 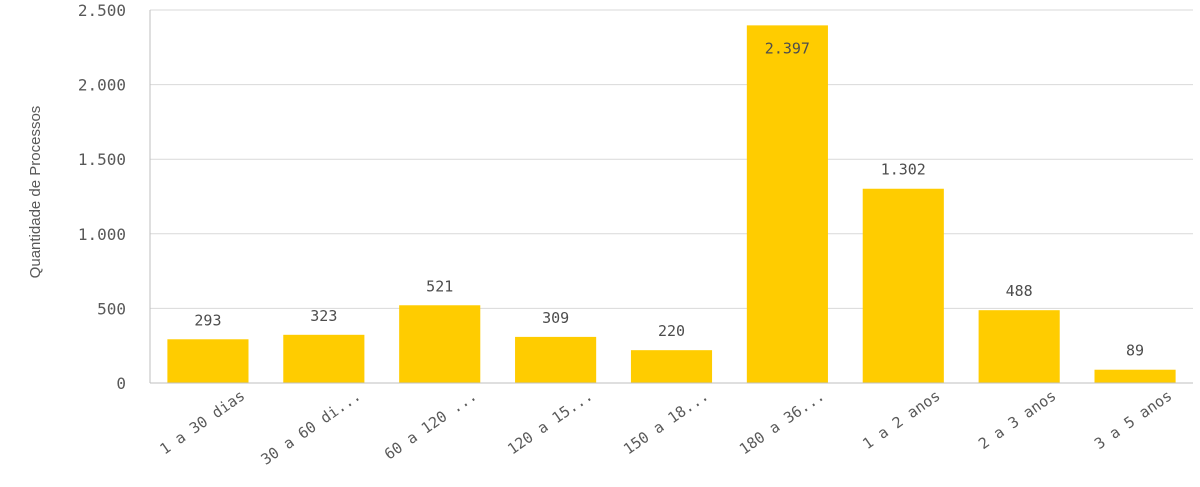 I want to click on x-tick-label: 2 a 3 anos, so click(x=1017, y=420).